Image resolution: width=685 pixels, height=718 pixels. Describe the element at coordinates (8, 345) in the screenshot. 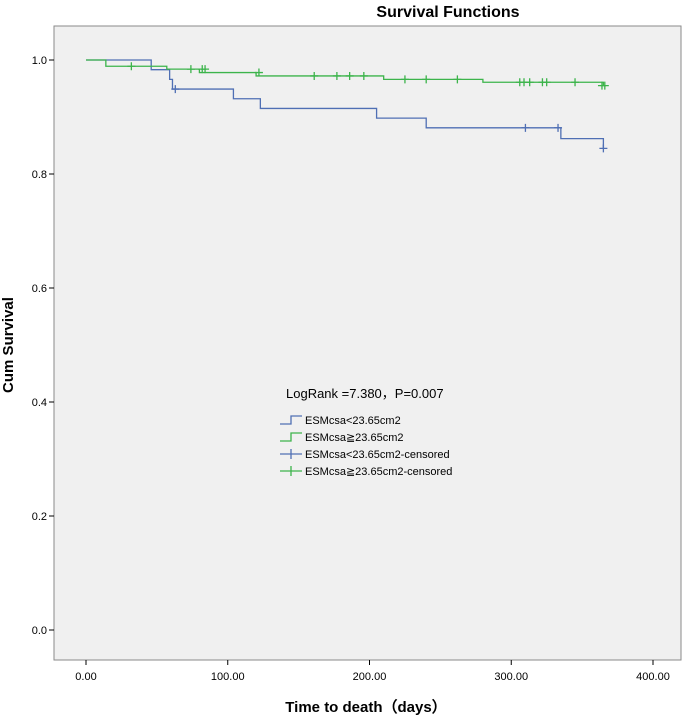

I see `y-axis-label: Cum Survival` at that location.